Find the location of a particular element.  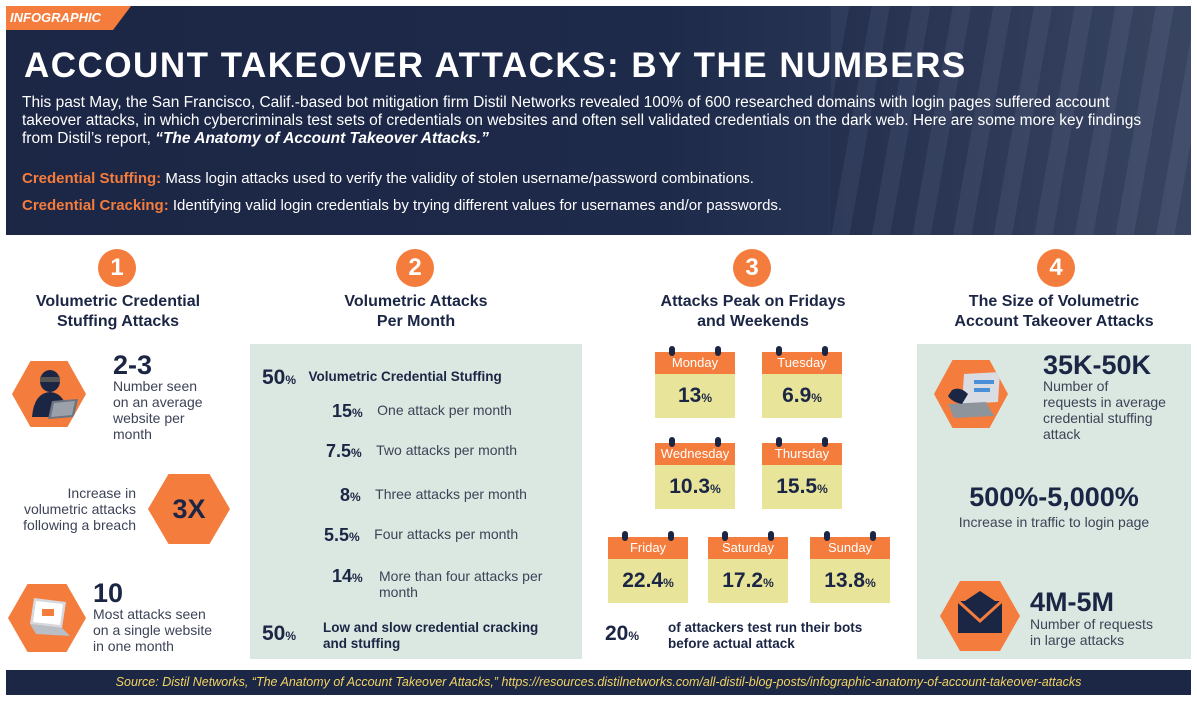

caption-line: Number of requests is located at coordinates (1091, 624).